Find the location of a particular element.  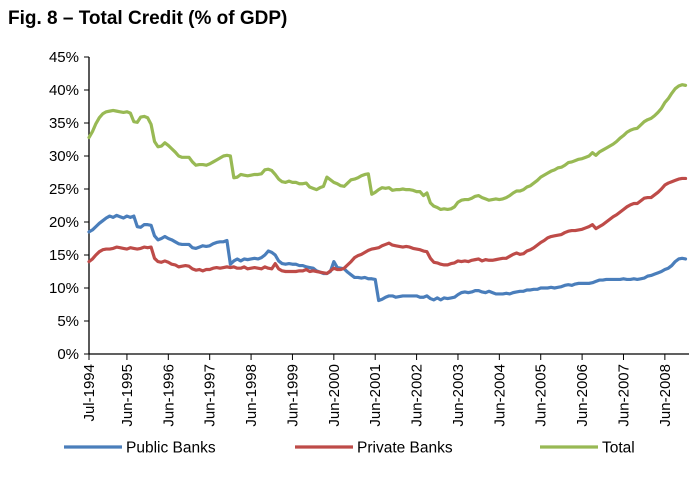

x-tick-label: Jun-1999 is located at coordinates (292, 395).